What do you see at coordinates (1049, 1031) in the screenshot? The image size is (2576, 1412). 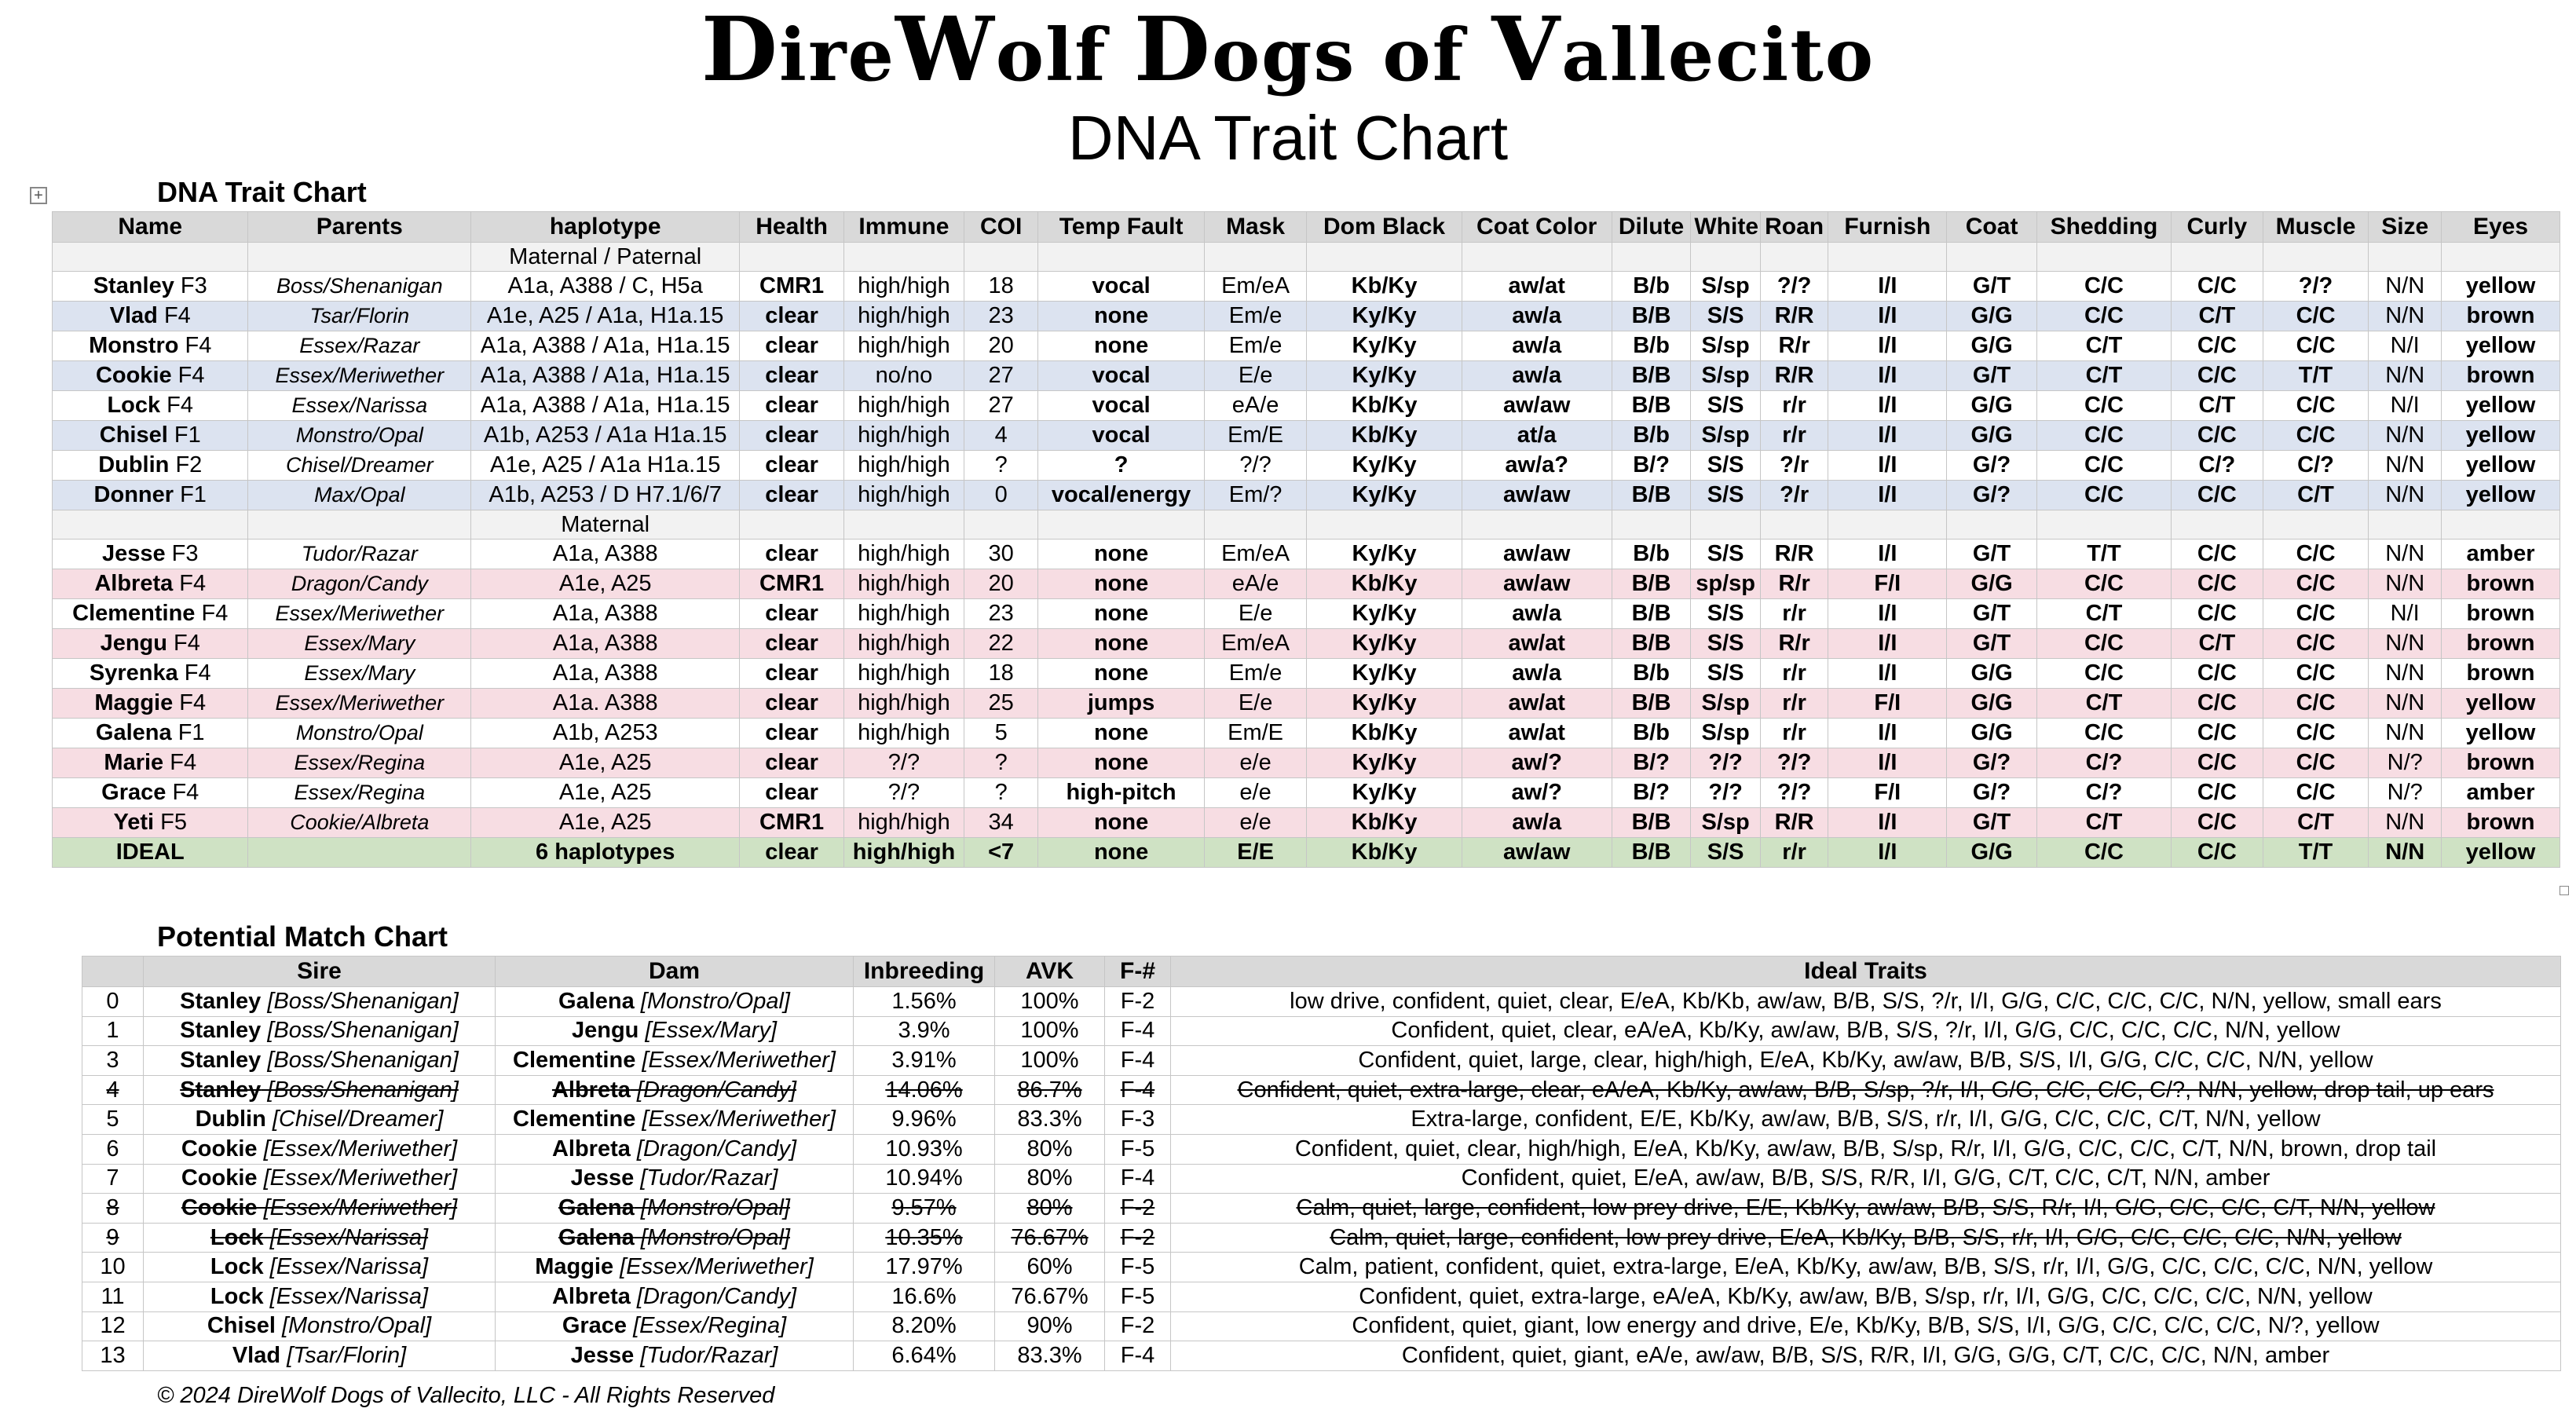 I see `avk-cell: 100%` at bounding box center [1049, 1031].